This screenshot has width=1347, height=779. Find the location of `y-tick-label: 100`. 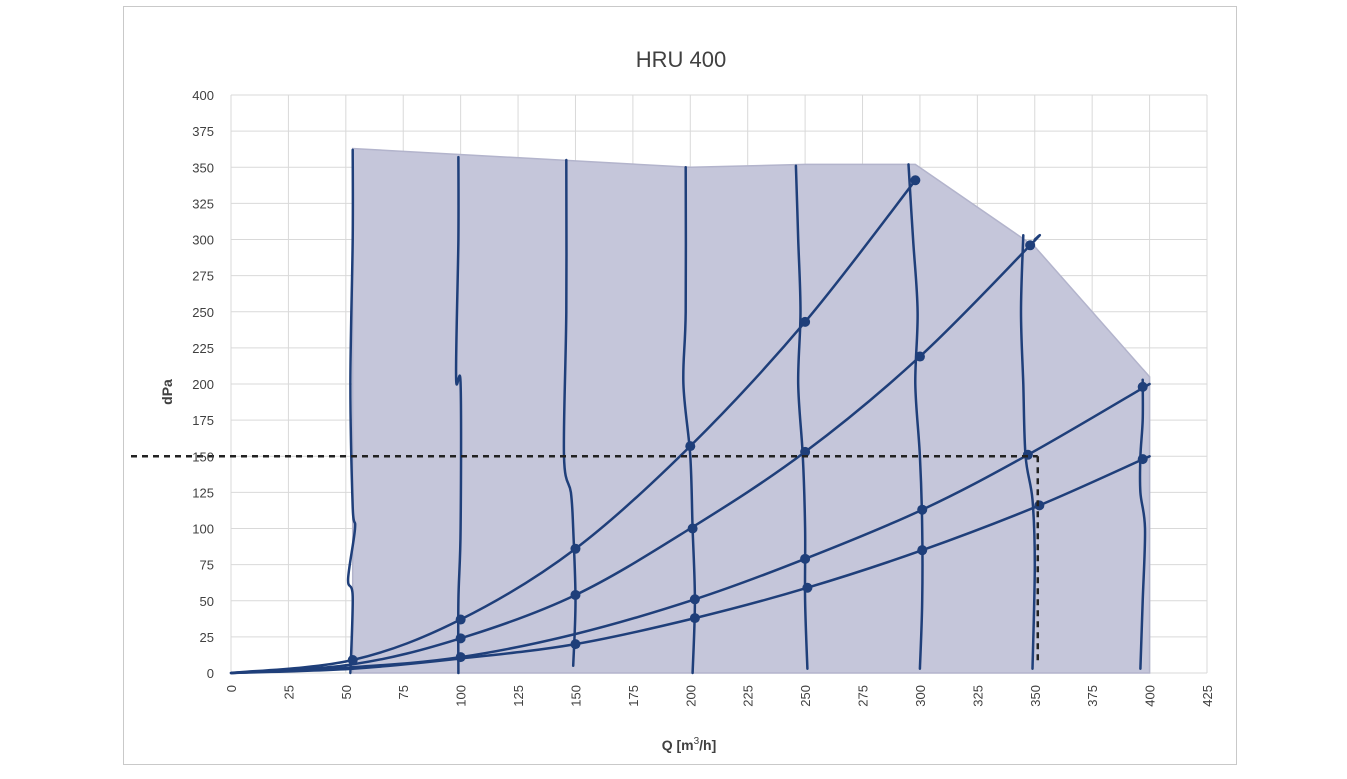

y-tick-label: 100 is located at coordinates (203, 529).